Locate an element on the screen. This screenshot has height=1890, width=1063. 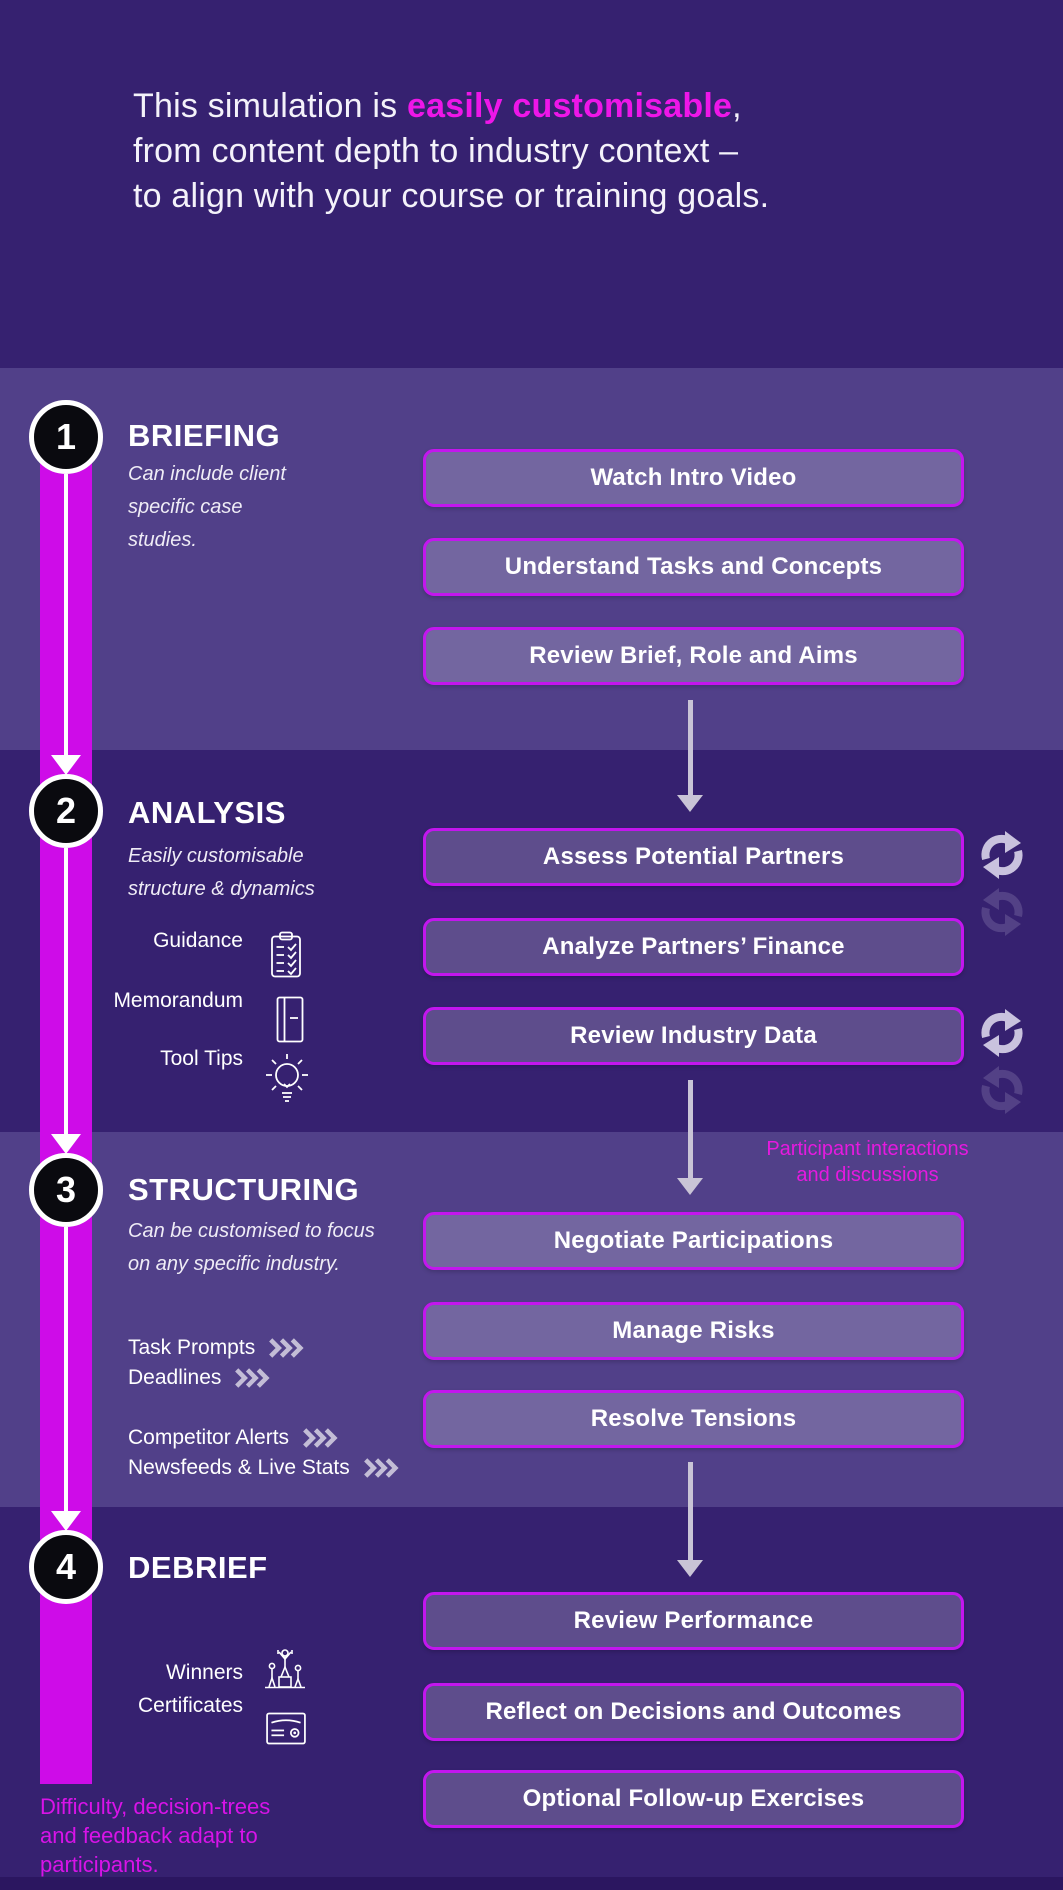
section-2-subtitle: Easily customisable structure & dynamics is located at coordinates (221, 872).